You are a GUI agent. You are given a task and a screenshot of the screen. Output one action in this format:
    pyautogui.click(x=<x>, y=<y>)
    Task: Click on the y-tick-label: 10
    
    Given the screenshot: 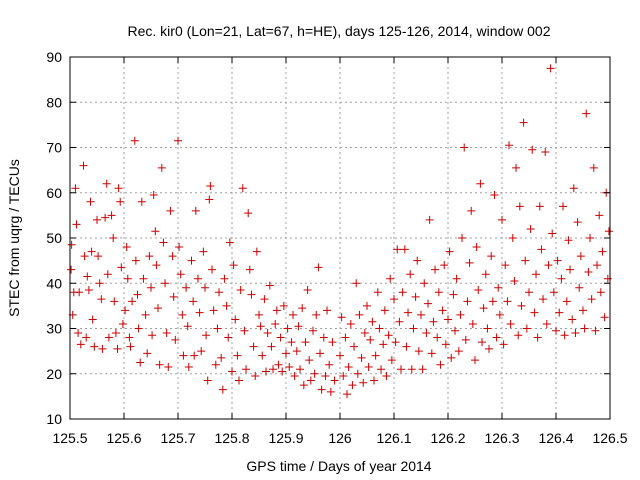 What is the action you would take?
    pyautogui.click(x=54, y=419)
    